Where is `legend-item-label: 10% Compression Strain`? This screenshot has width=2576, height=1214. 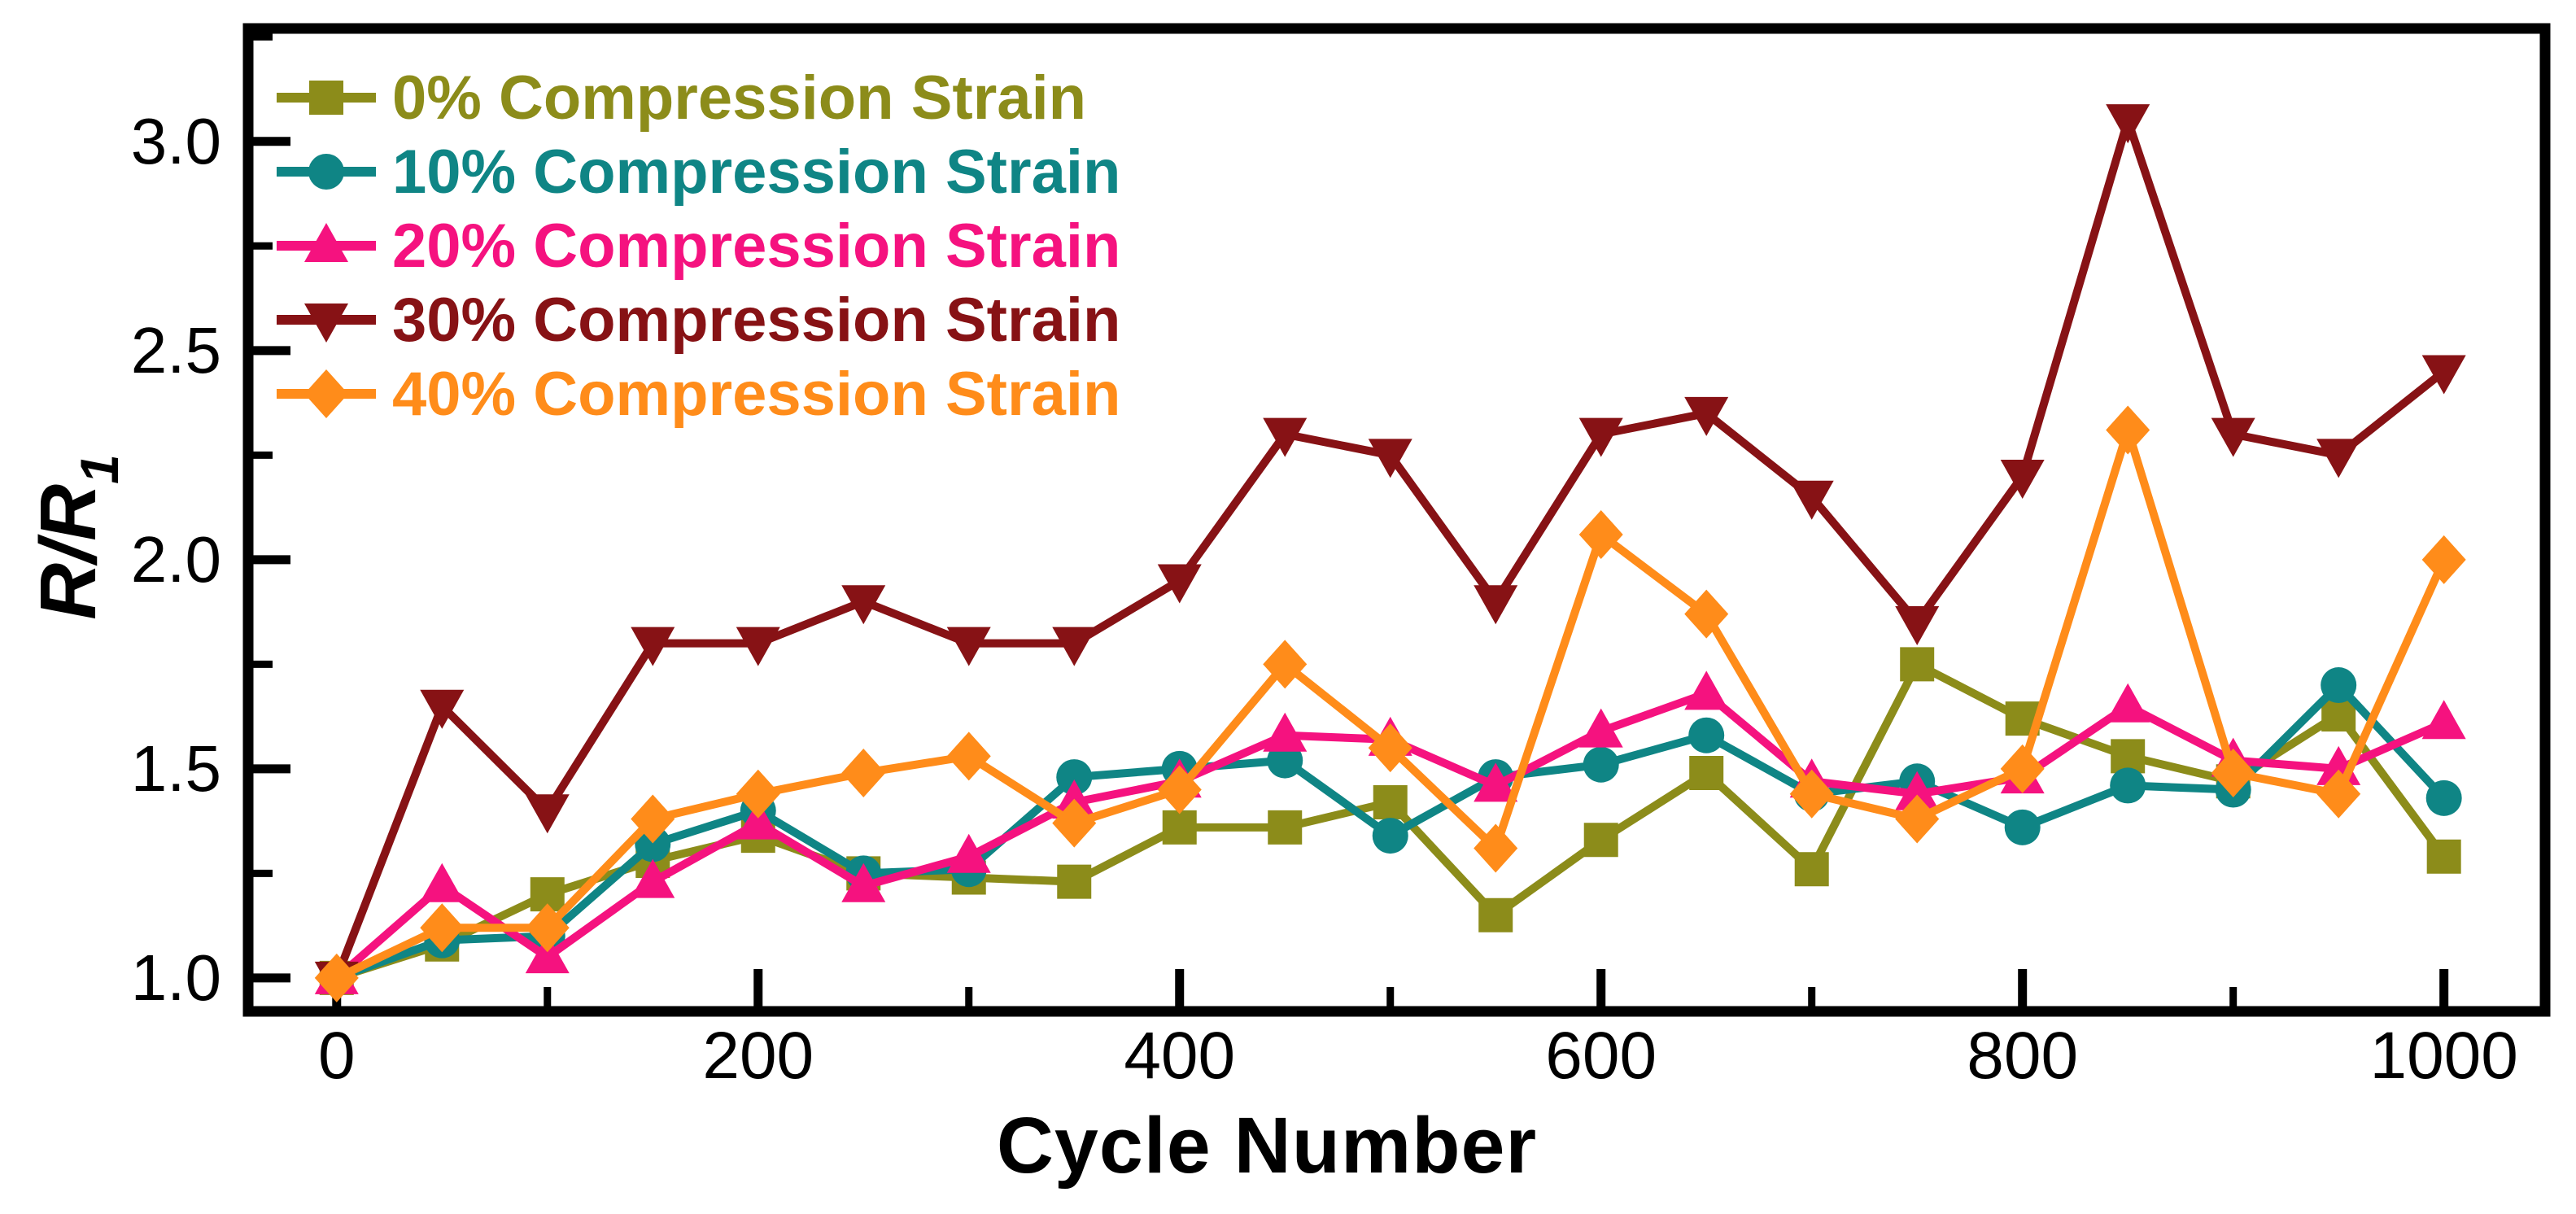
legend-item-label: 10% Compression Strain is located at coordinates (756, 172).